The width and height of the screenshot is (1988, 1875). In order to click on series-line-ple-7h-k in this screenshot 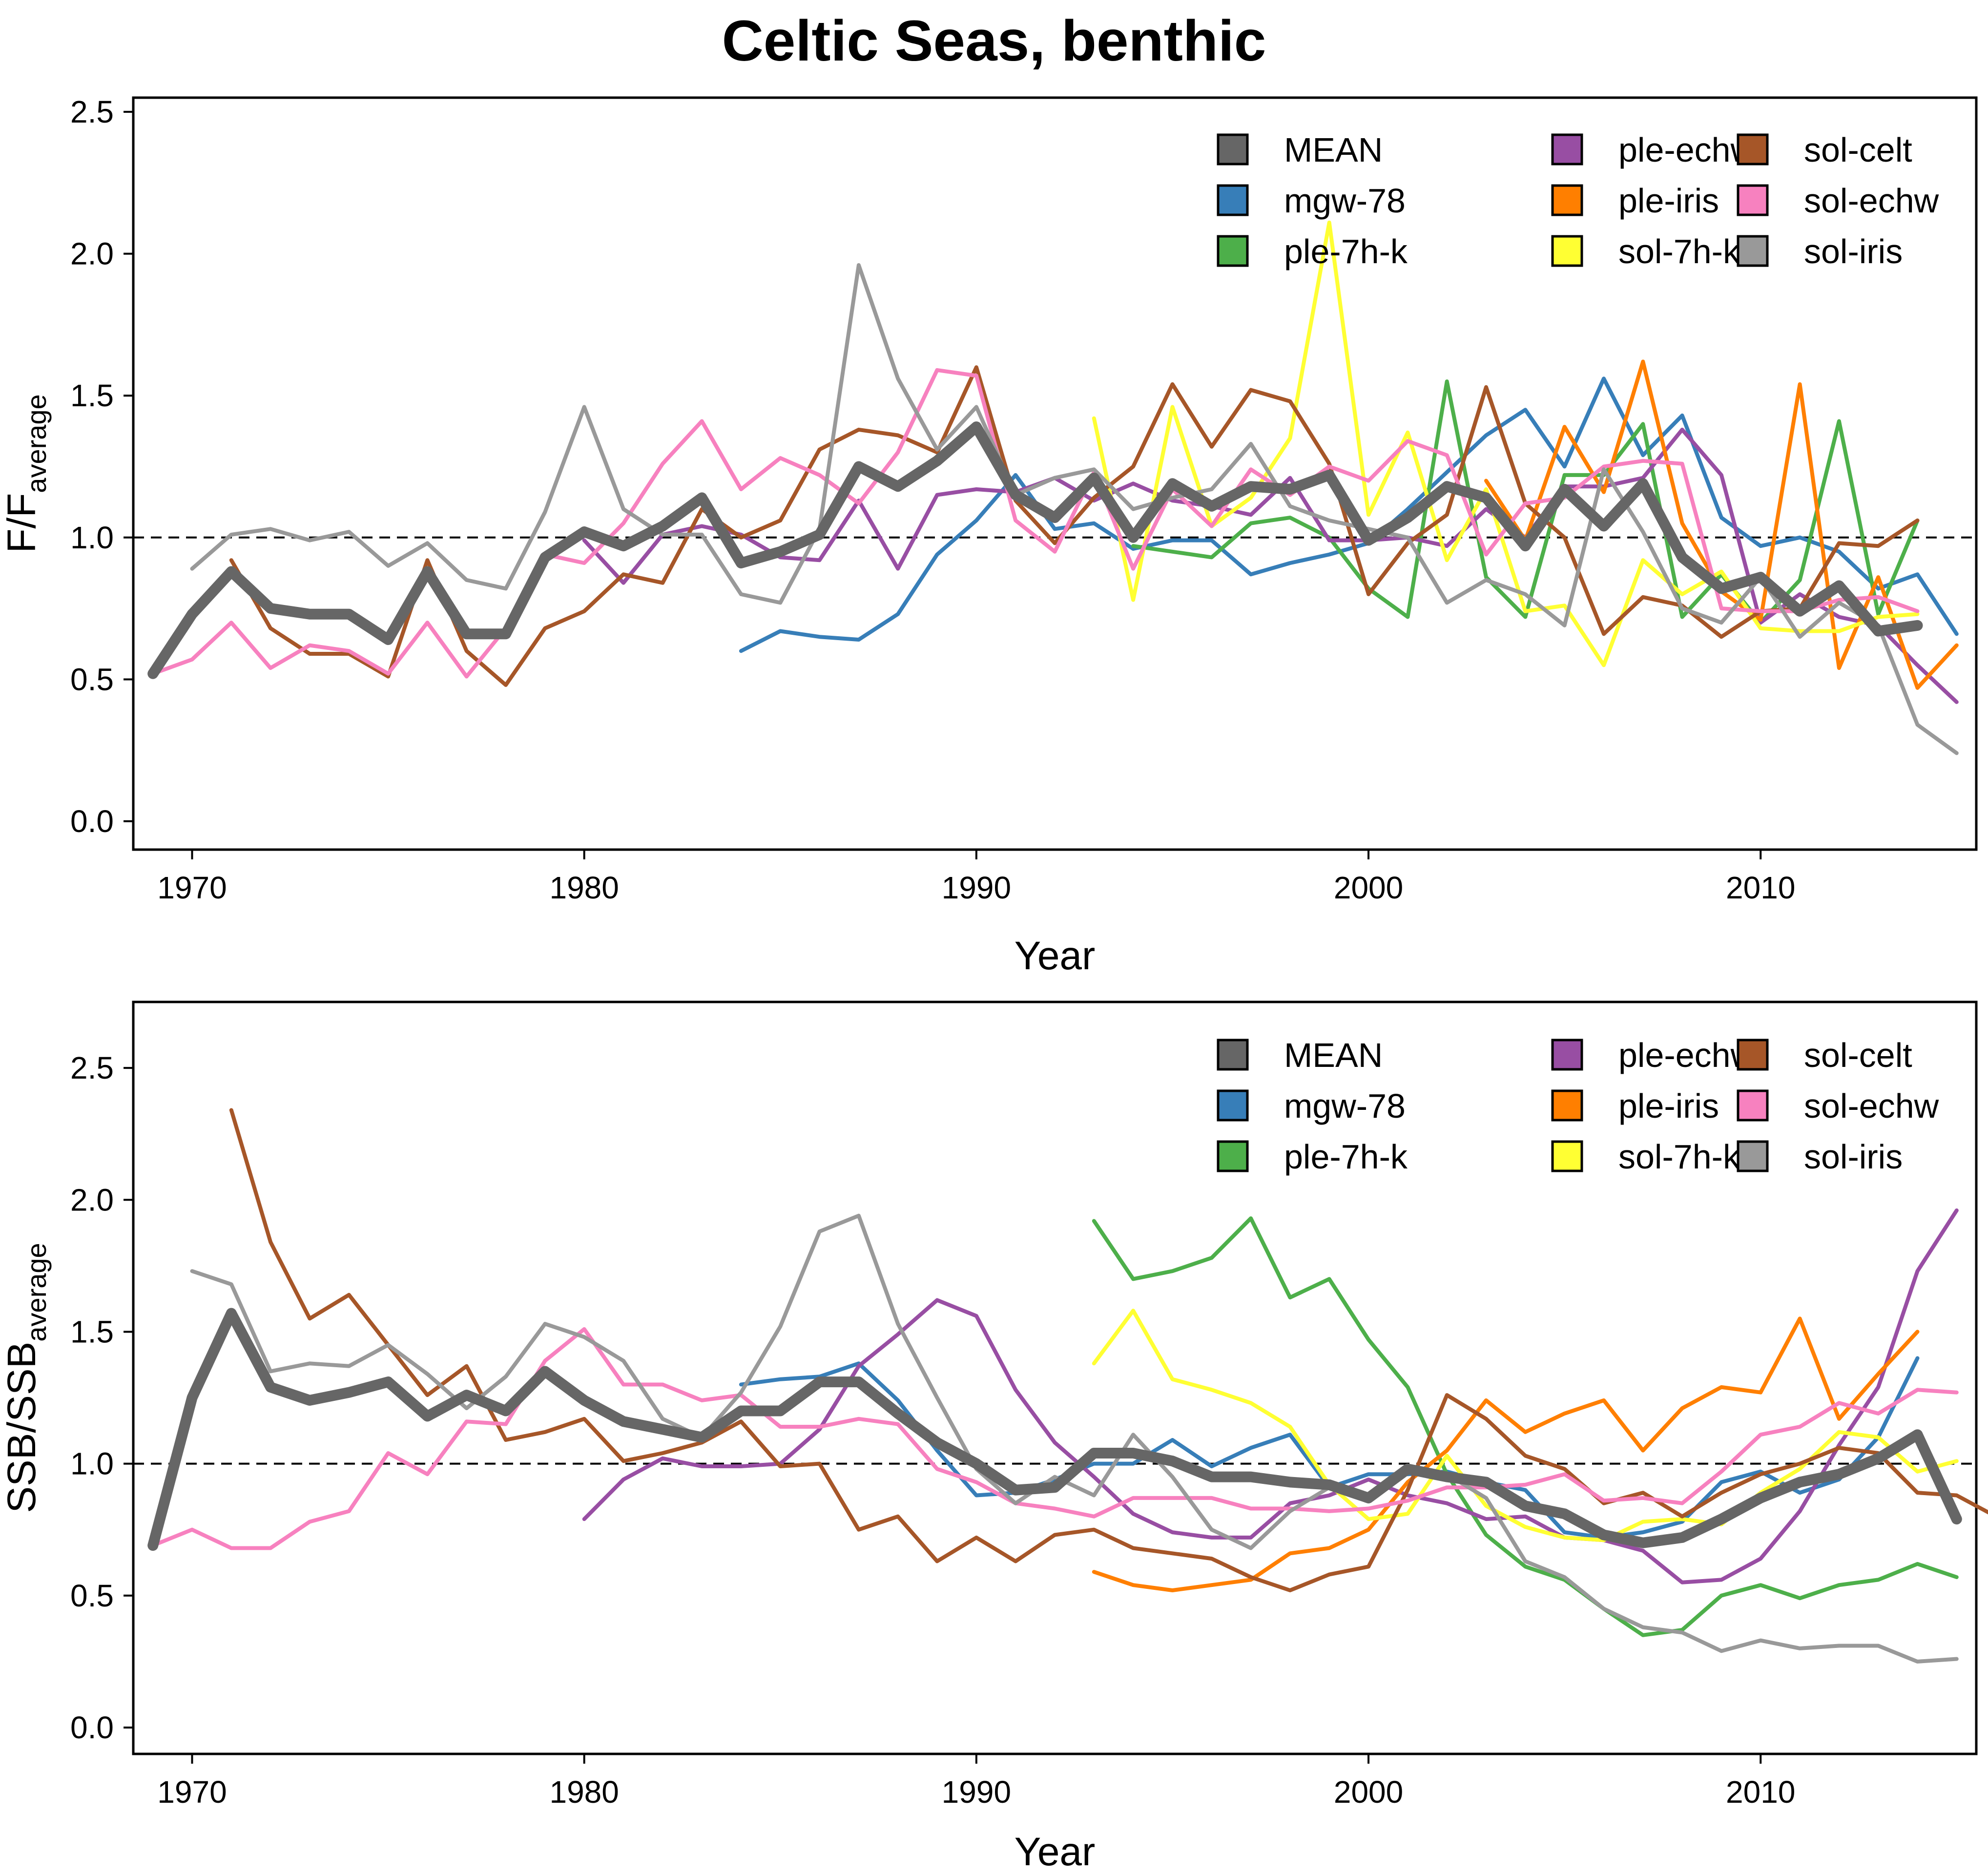, I will do `click(1525, 1426)`.